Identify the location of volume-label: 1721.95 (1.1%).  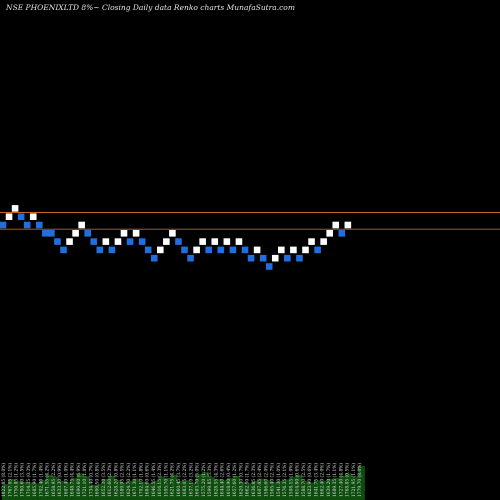
(354, 480).